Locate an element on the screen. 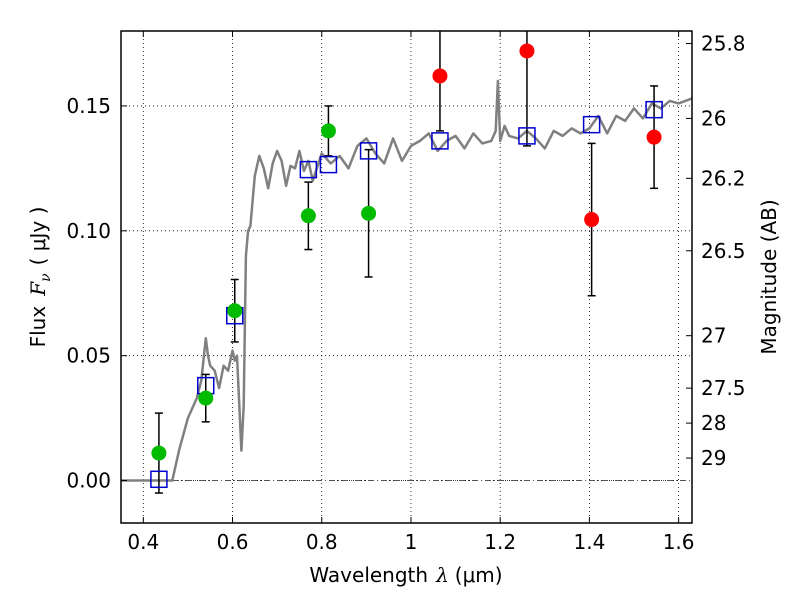 The image size is (800, 600). x-axis-title: Wavelength λ (μm) is located at coordinates (405, 575).